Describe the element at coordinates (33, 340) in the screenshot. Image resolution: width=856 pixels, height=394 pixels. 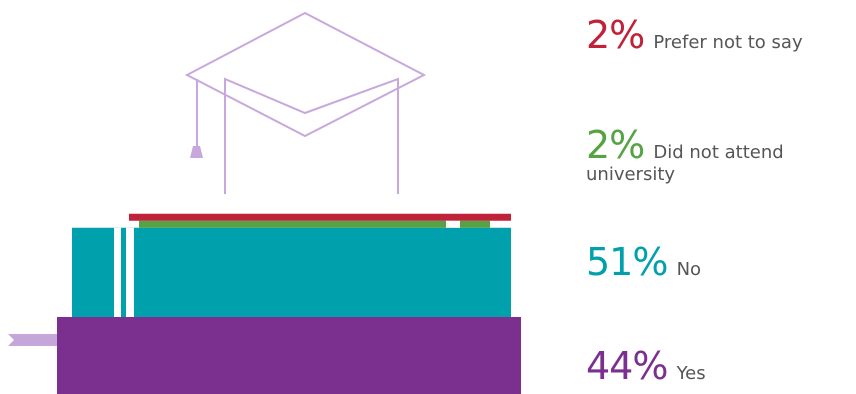
I see `bookmark-ribbon` at that location.